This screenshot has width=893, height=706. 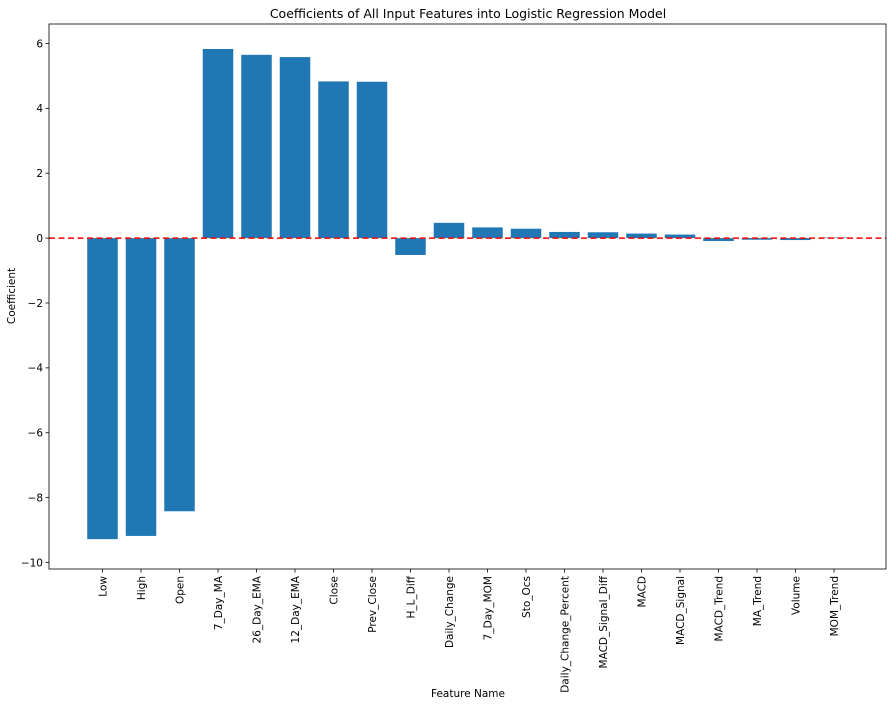 I want to click on x-tick-label: MACD_Signal_Diff, so click(x=604, y=621).